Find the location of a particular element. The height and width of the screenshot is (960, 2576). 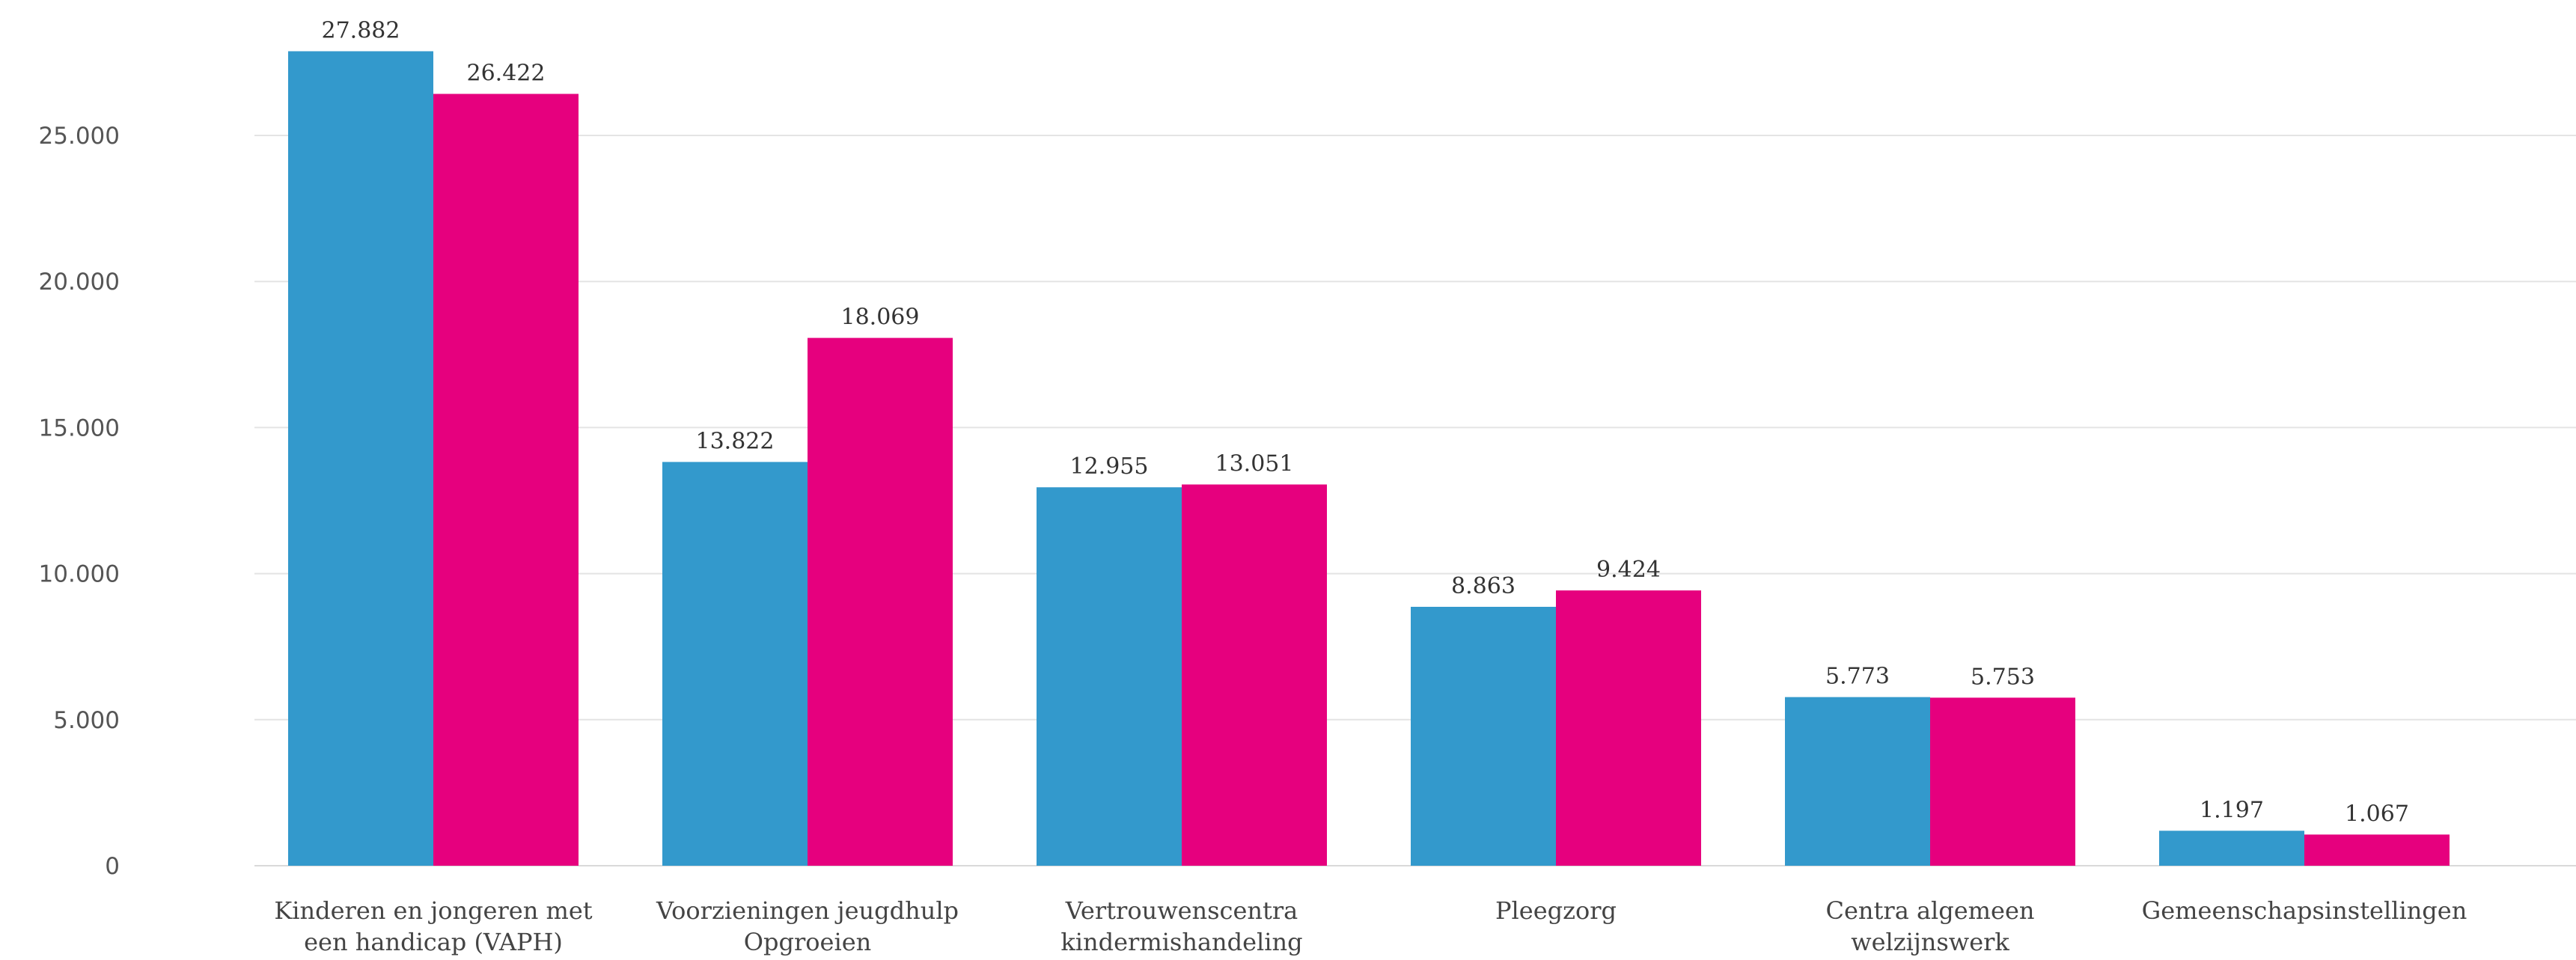

y-tick-label-4: 20.000 is located at coordinates (79, 282).